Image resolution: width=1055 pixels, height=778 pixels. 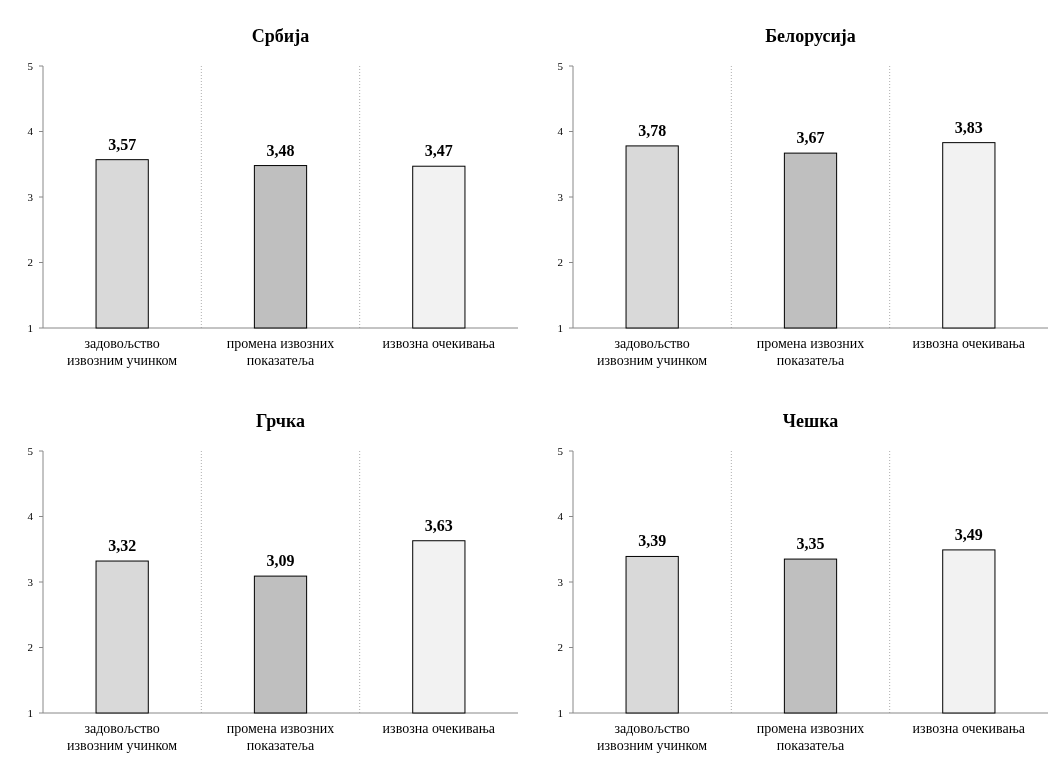 What do you see at coordinates (968, 534) in the screenshot?
I see `data-label: 3,49` at bounding box center [968, 534].